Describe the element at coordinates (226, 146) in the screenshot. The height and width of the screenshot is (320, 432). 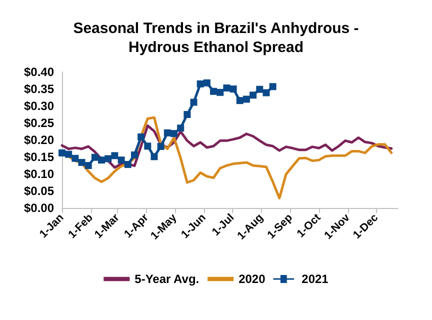
I see `line-series` at that location.